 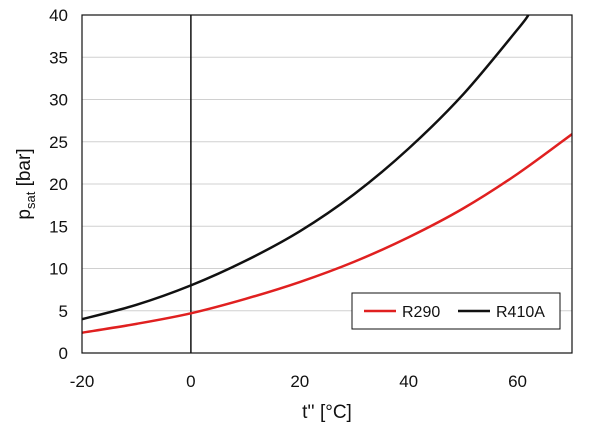 What do you see at coordinates (58, 15) in the screenshot?
I see `y-tick-label: 40` at bounding box center [58, 15].